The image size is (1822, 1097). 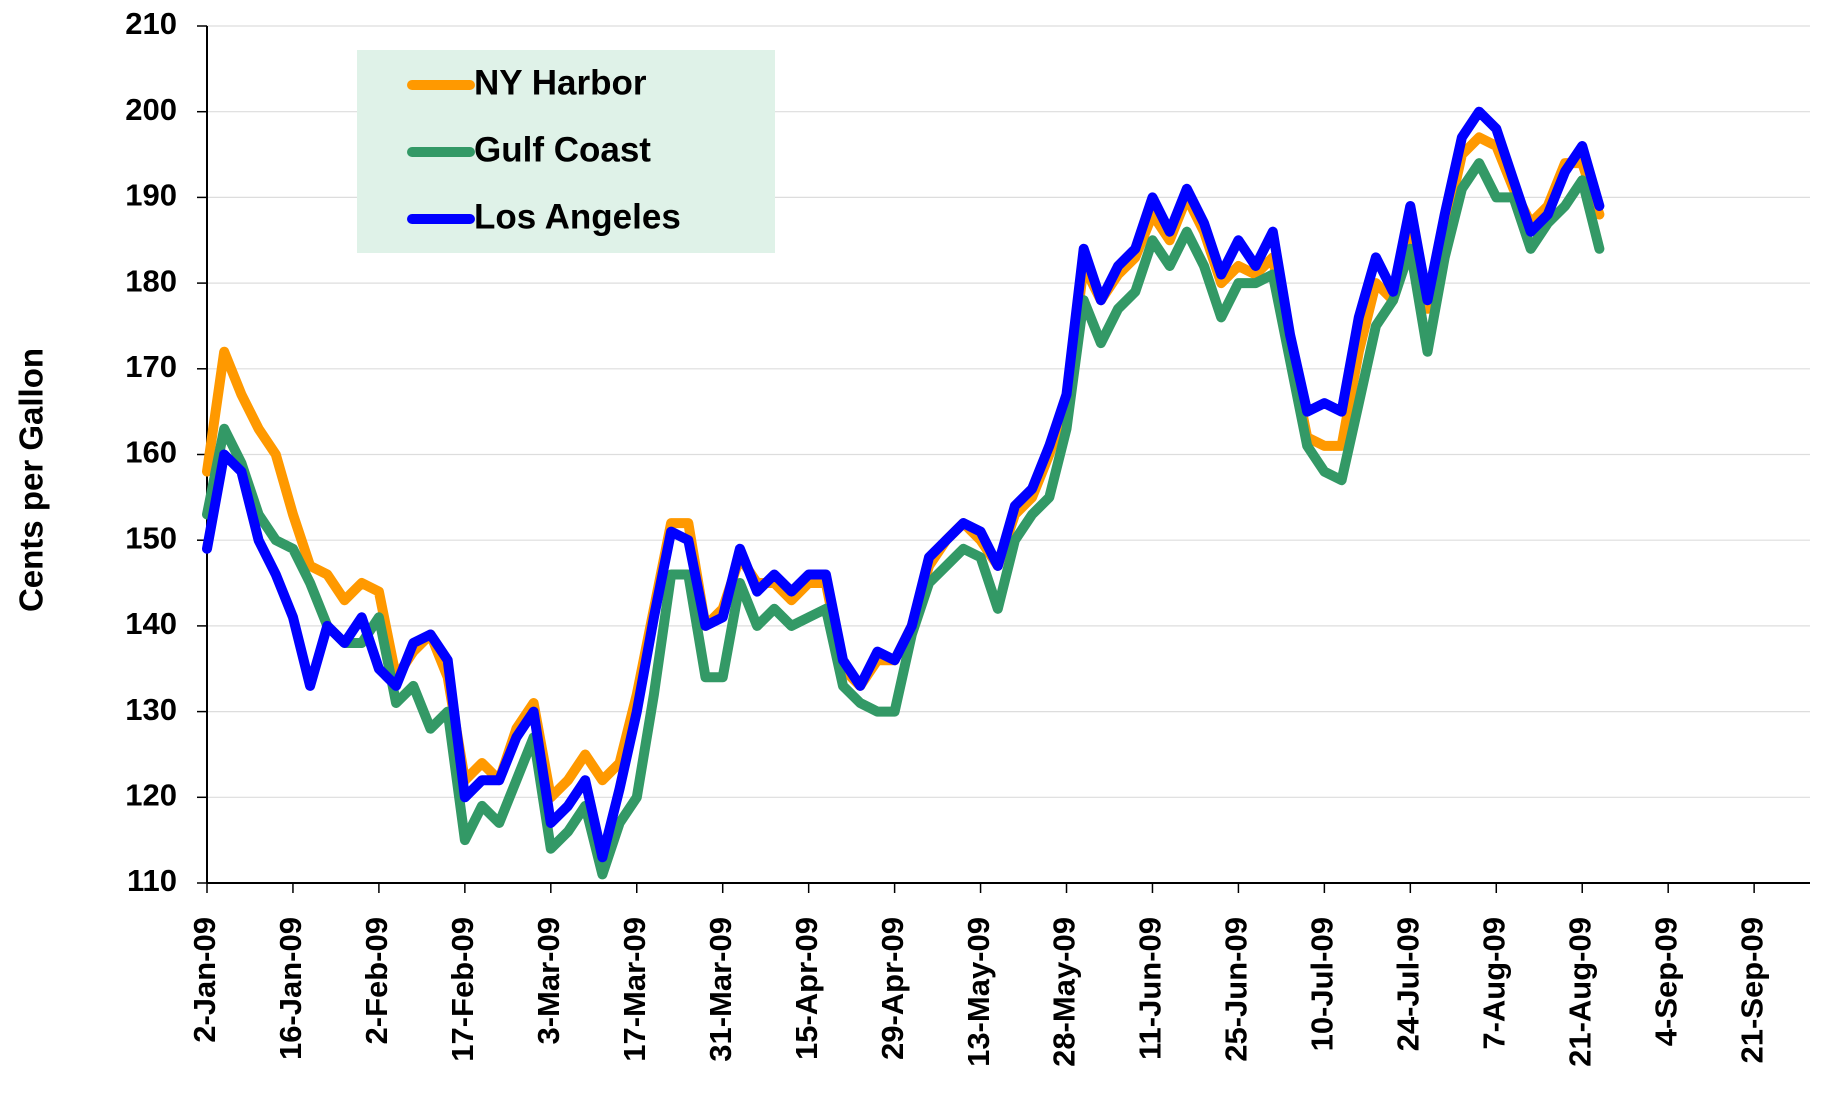 What do you see at coordinates (978, 992) in the screenshot?
I see `x-tick-label: 13-May-09` at bounding box center [978, 992].